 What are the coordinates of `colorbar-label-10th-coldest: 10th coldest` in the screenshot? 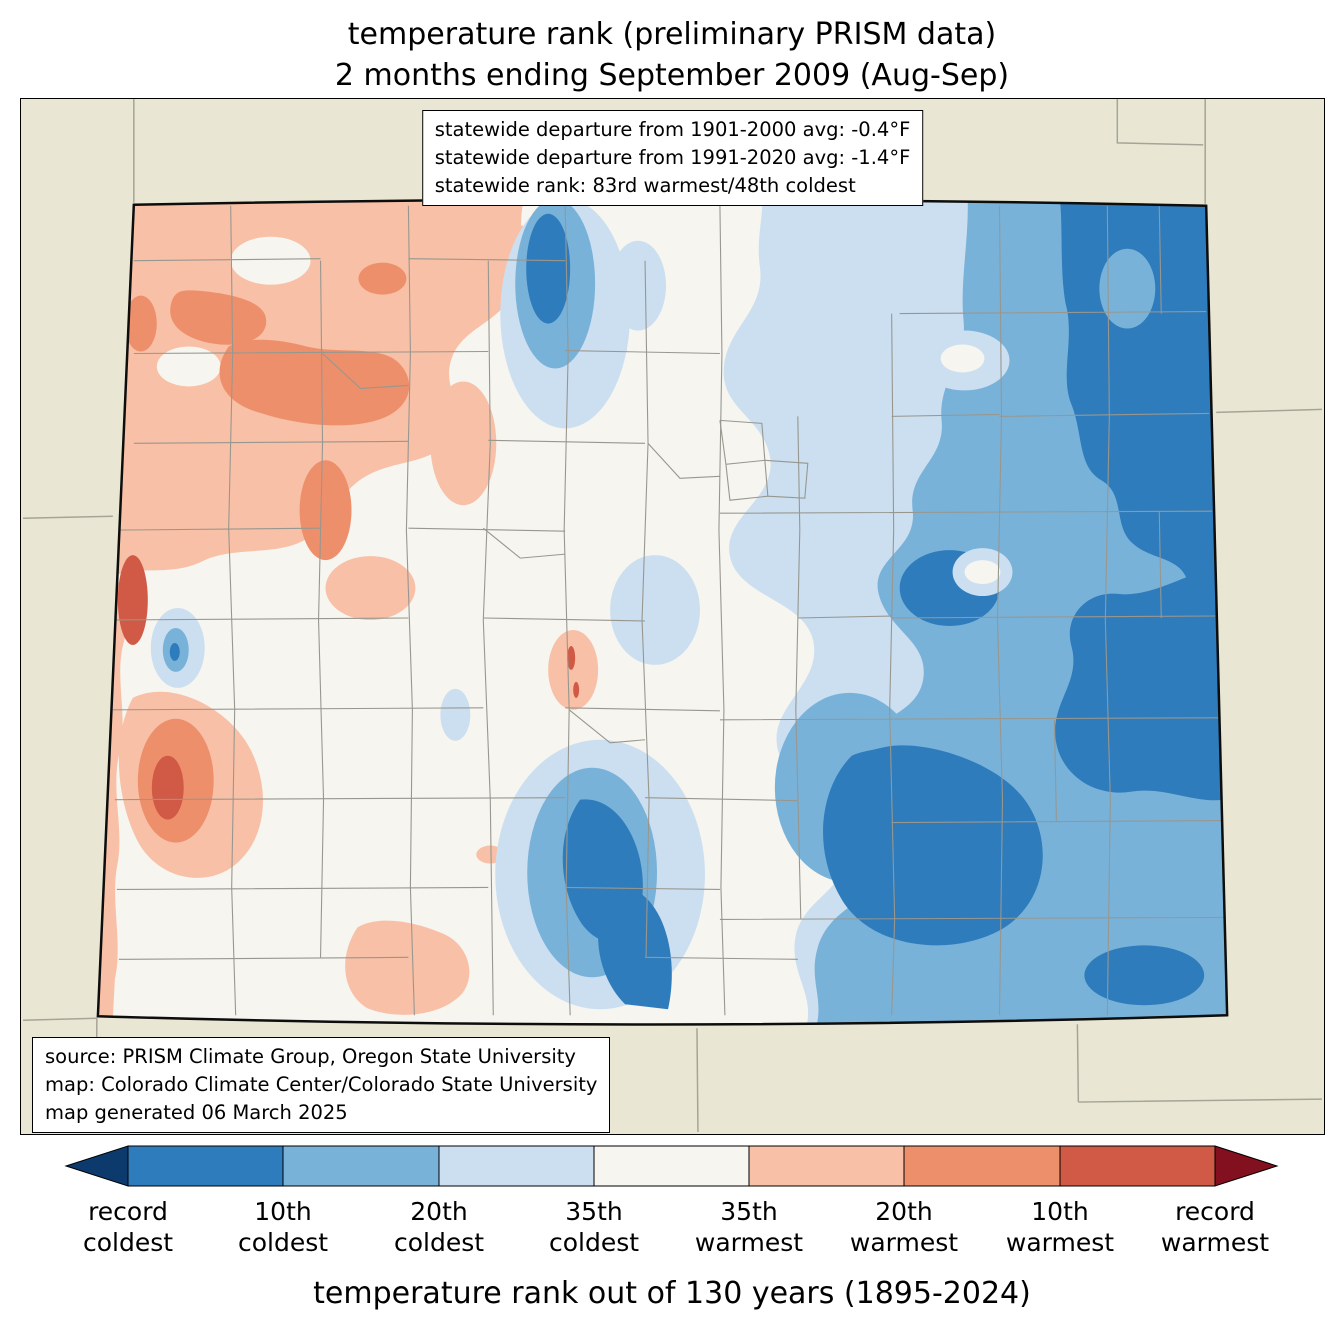 It's located at (283, 1227).